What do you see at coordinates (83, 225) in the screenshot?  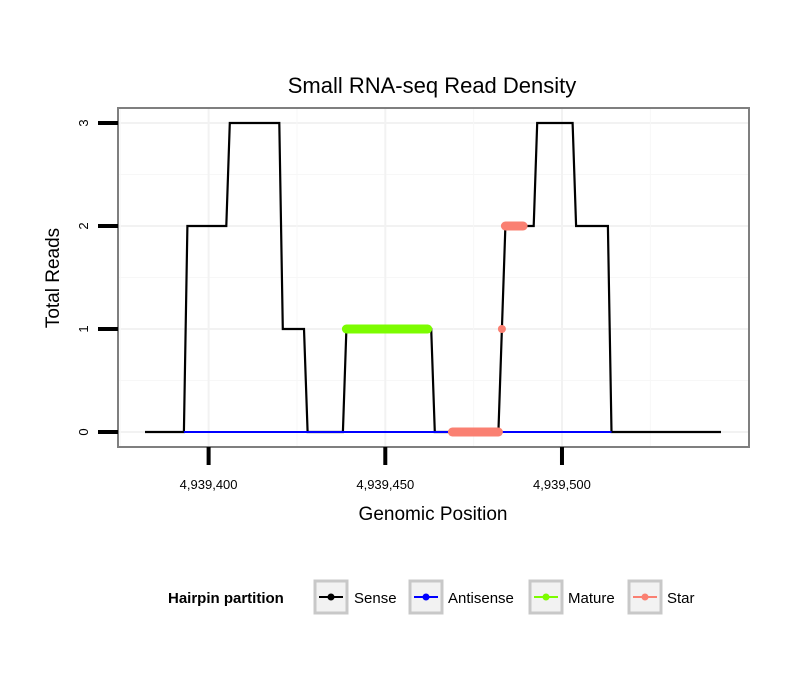 I see `y-tick-label: 2` at bounding box center [83, 225].